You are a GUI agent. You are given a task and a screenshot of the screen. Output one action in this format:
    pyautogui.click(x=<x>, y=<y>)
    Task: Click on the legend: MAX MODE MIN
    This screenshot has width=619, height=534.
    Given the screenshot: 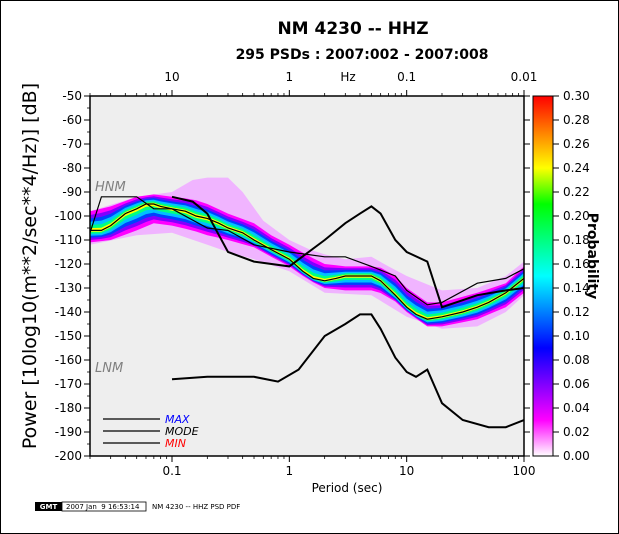 What is the action you would take?
    pyautogui.click(x=151, y=431)
    